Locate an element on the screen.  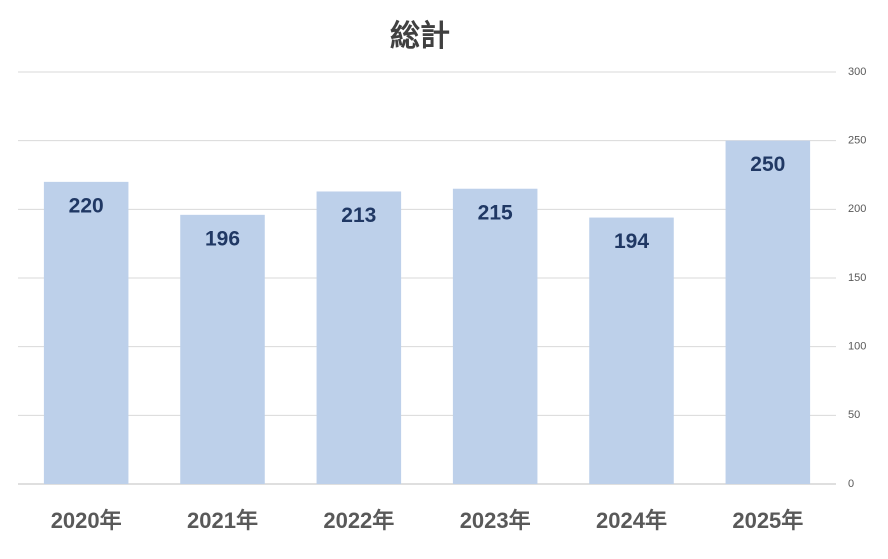
x-tick-label: 2022年 is located at coordinates (358, 520).